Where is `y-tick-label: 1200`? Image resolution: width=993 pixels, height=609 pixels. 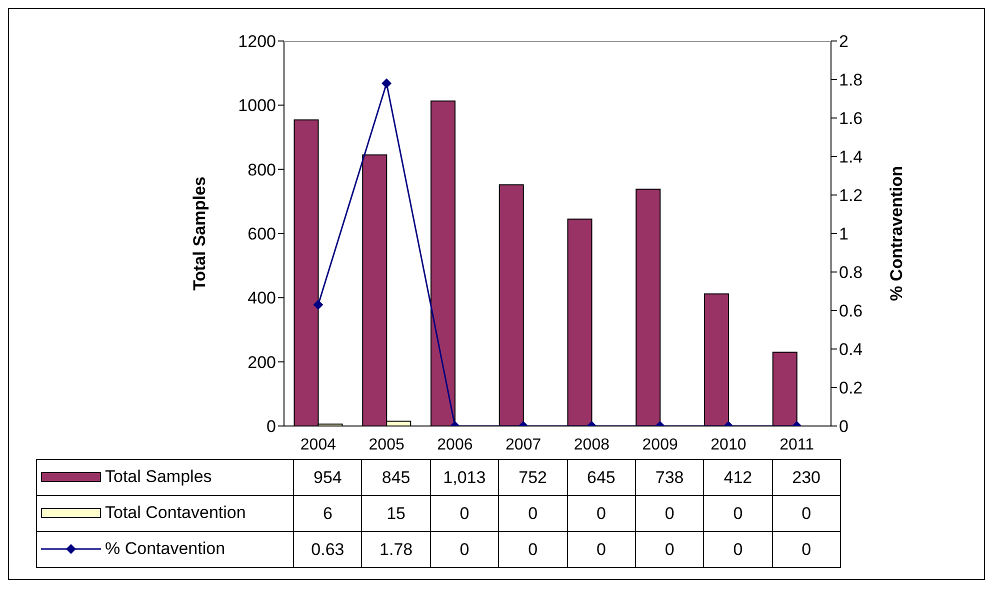
y-tick-label: 1200 is located at coordinates (257, 42).